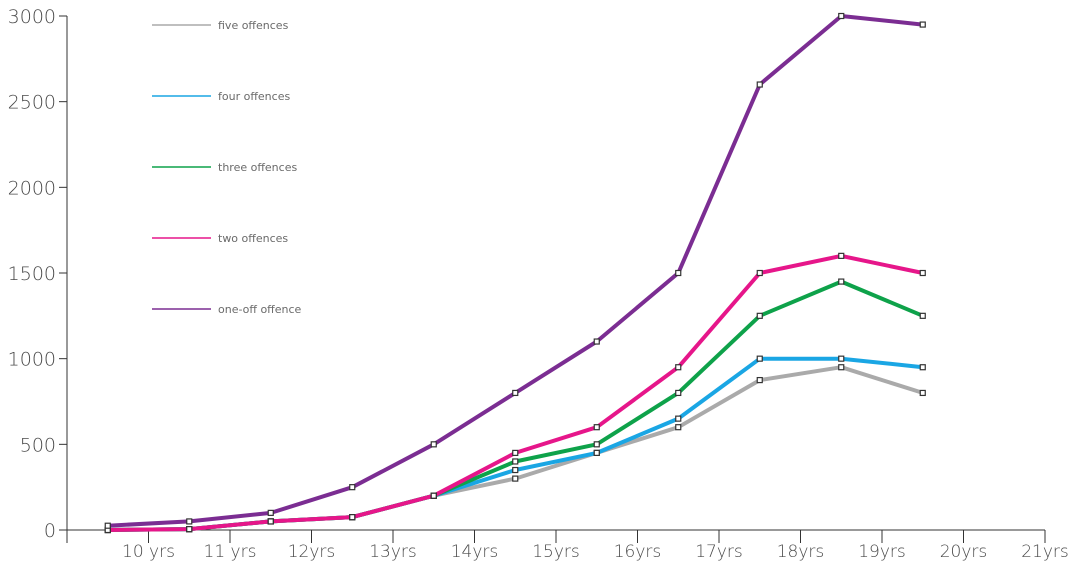 The height and width of the screenshot is (563, 1072). I want to click on x-tick-label: 17yrs, so click(719, 552).